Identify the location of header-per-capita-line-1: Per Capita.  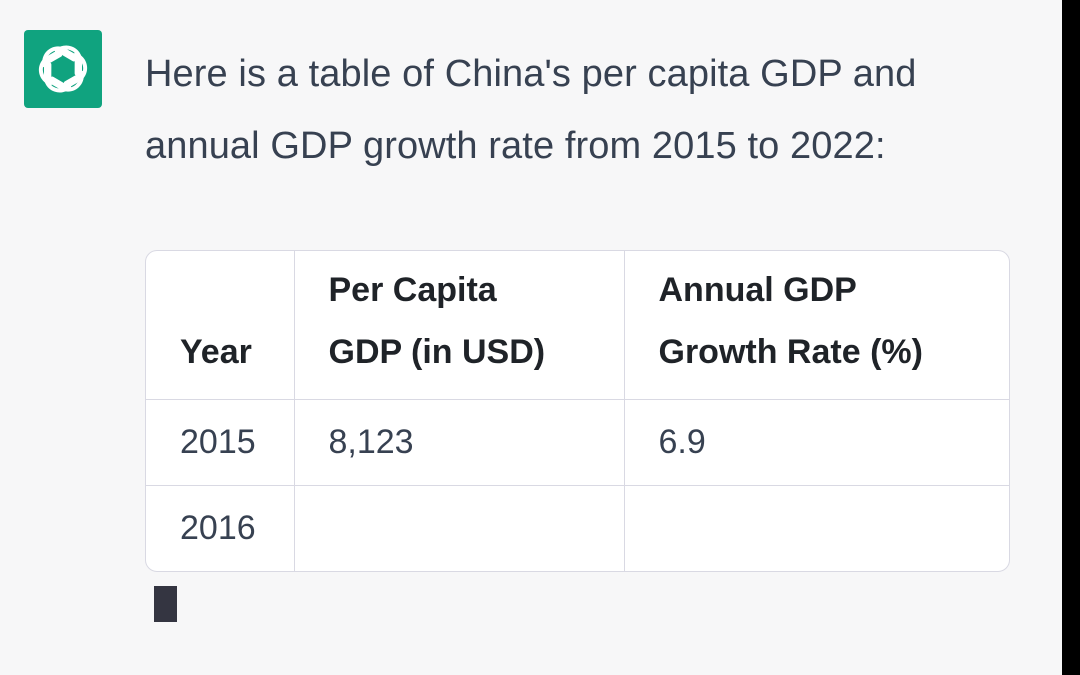
(412, 289).